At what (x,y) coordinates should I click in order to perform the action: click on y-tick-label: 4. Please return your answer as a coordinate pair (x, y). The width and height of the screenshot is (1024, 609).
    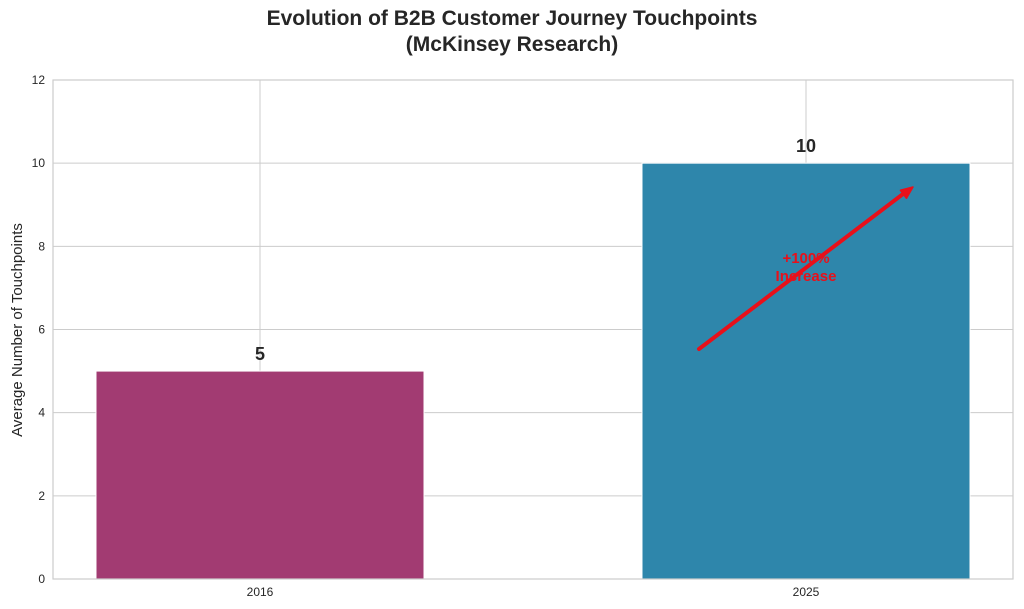
    Looking at the image, I should click on (41, 413).